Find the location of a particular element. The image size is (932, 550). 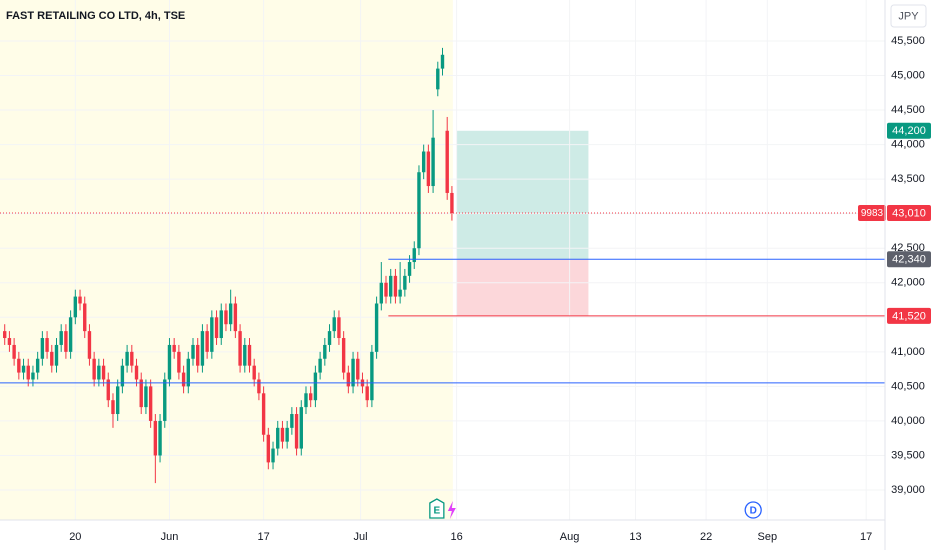

x-tick-label: Jun is located at coordinates (170, 537).